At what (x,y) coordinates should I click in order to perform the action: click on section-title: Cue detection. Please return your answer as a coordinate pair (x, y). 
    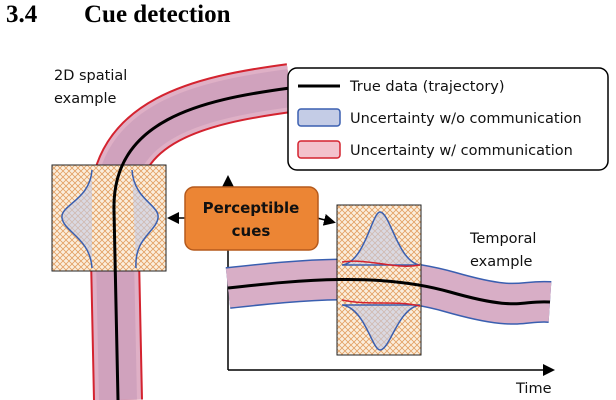
    Looking at the image, I should click on (157, 14).